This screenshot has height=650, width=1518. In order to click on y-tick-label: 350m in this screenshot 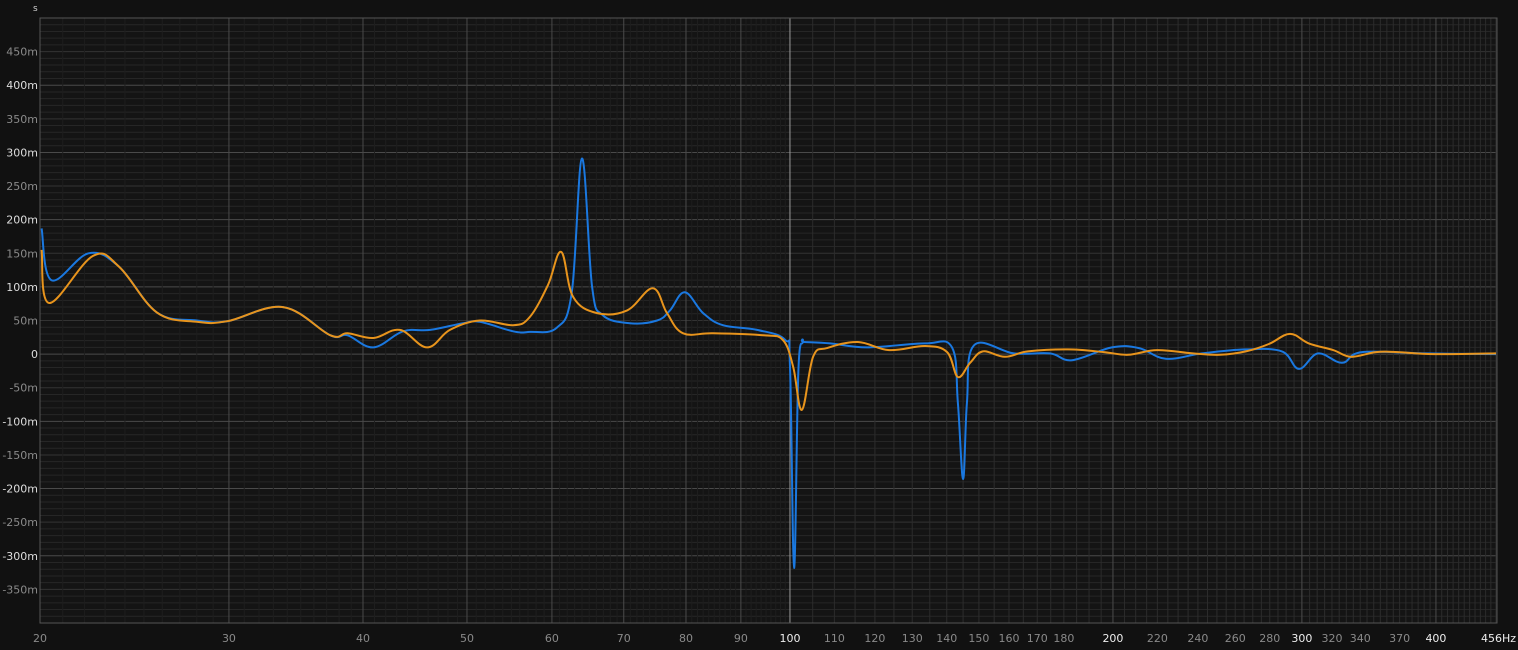, I will do `click(22, 119)`.